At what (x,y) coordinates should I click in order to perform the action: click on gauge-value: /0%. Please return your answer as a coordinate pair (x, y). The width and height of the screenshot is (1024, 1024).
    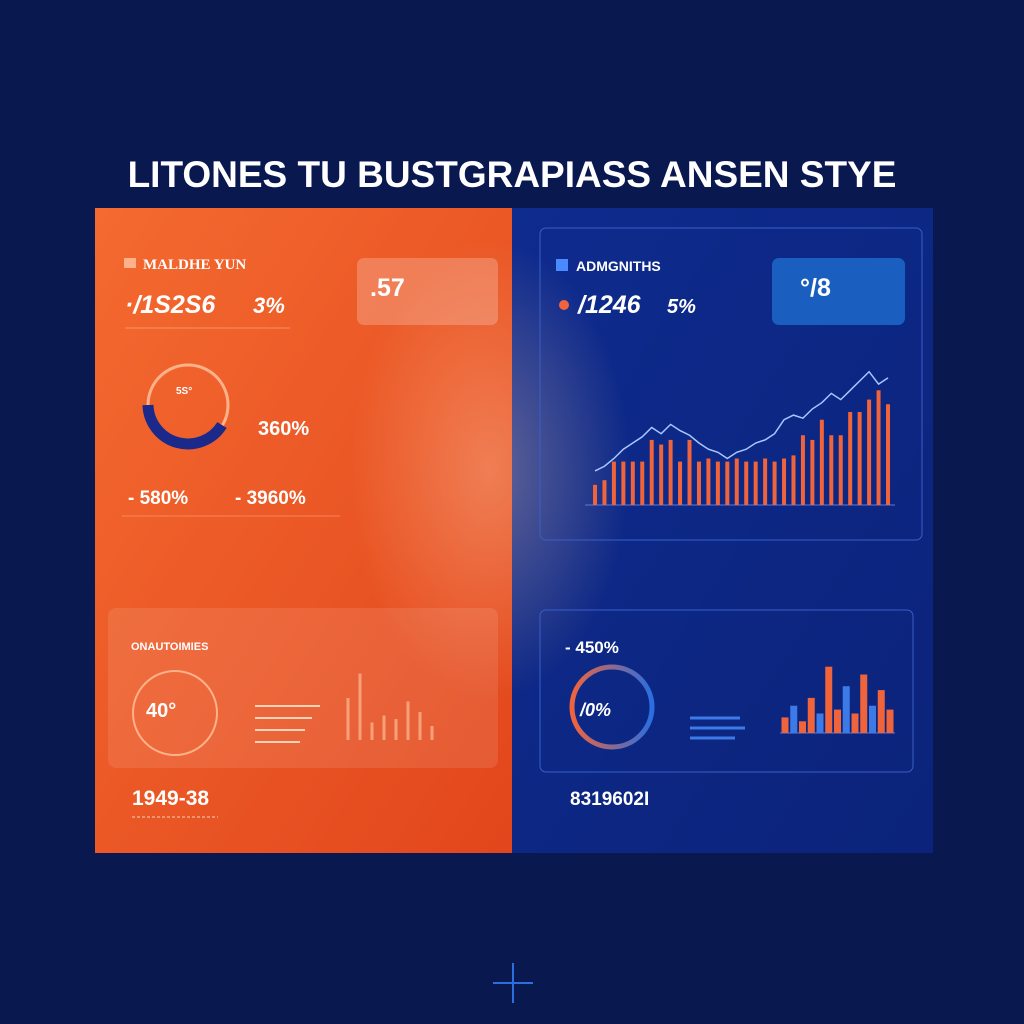
    Looking at the image, I should click on (595, 710).